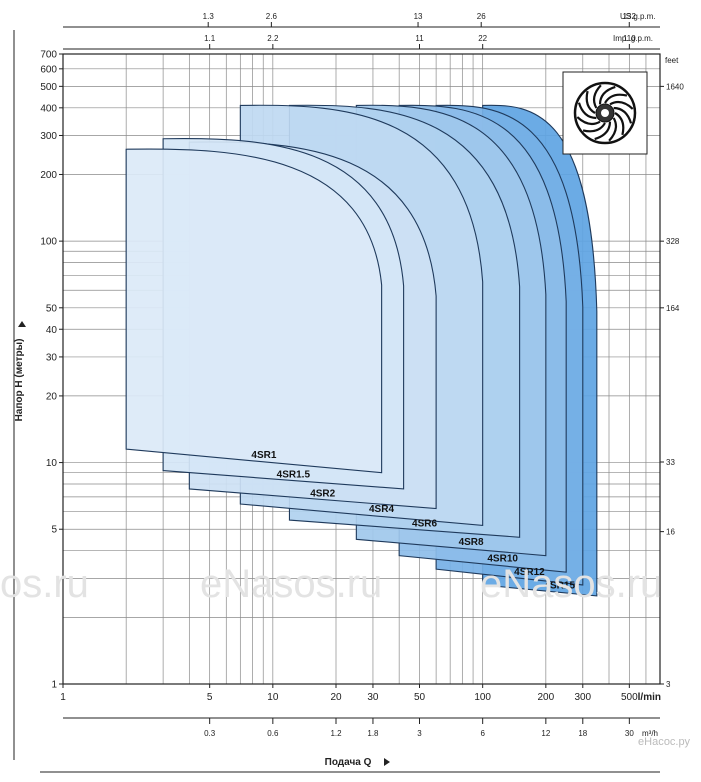 Image resolution: width=701 pixels, height=782 pixels. Describe the element at coordinates (629, 38) in the screenshot. I see `imp-gpm-tick-label: 110` at that location.